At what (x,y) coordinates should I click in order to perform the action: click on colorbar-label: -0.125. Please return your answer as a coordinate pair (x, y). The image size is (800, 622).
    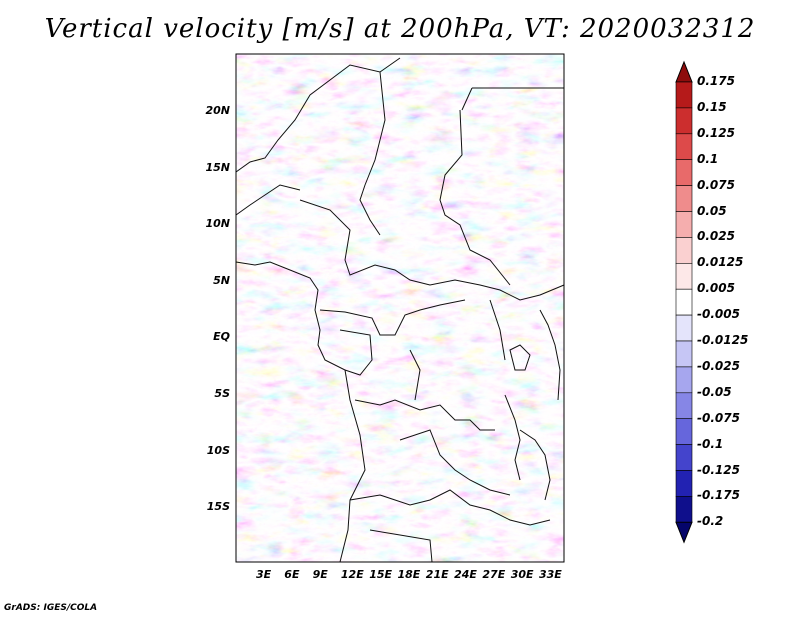
    Looking at the image, I should click on (718, 469).